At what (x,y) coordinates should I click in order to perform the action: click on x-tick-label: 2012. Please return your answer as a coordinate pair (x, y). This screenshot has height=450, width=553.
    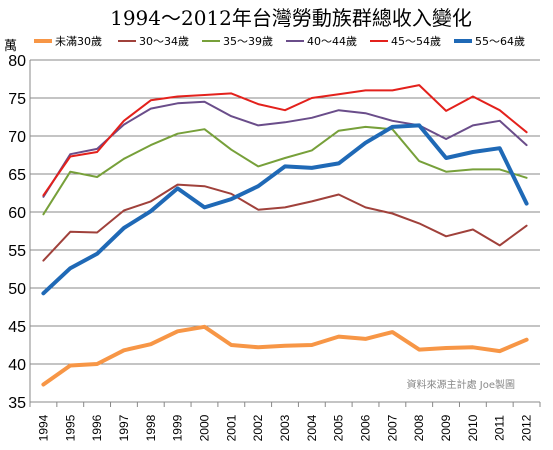
    Looking at the image, I should click on (527, 427).